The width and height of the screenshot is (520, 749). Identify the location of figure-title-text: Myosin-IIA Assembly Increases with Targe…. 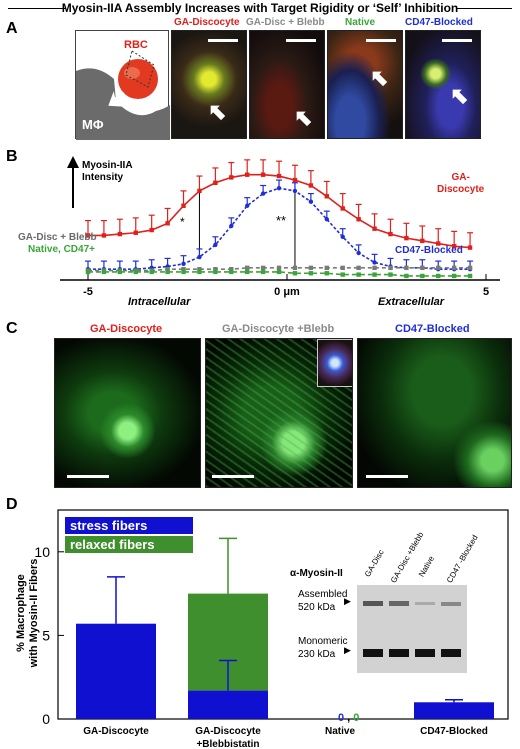
(260, 8).